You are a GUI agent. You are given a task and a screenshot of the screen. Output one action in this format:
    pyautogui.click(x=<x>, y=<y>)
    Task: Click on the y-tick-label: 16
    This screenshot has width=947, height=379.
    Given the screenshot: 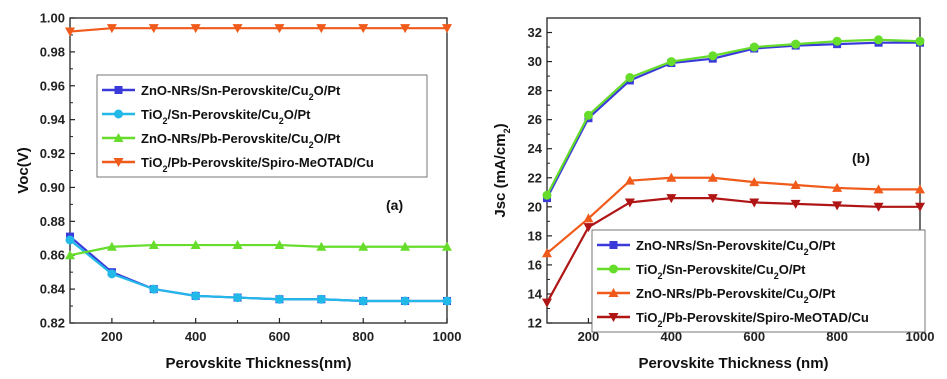 What is the action you would take?
    pyautogui.click(x=535, y=264)
    